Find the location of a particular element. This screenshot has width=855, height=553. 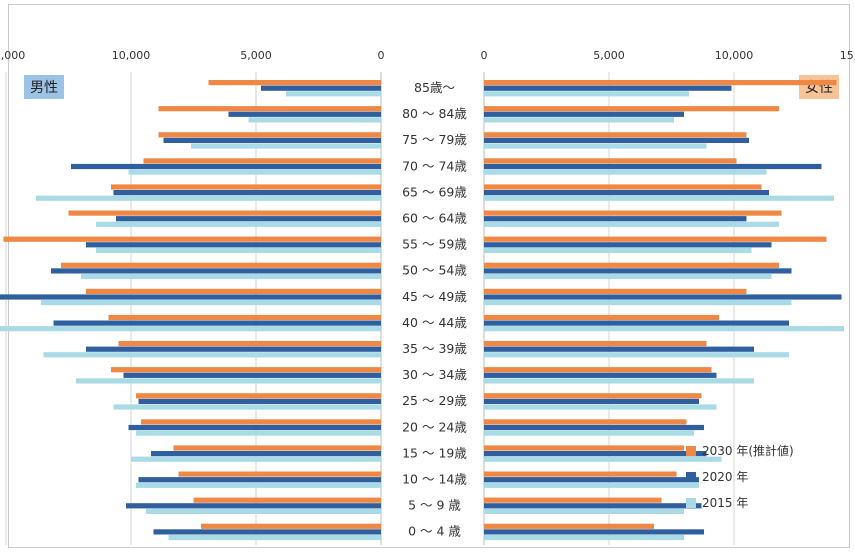

male-x-tick-label: 10,000 is located at coordinates (131, 55).